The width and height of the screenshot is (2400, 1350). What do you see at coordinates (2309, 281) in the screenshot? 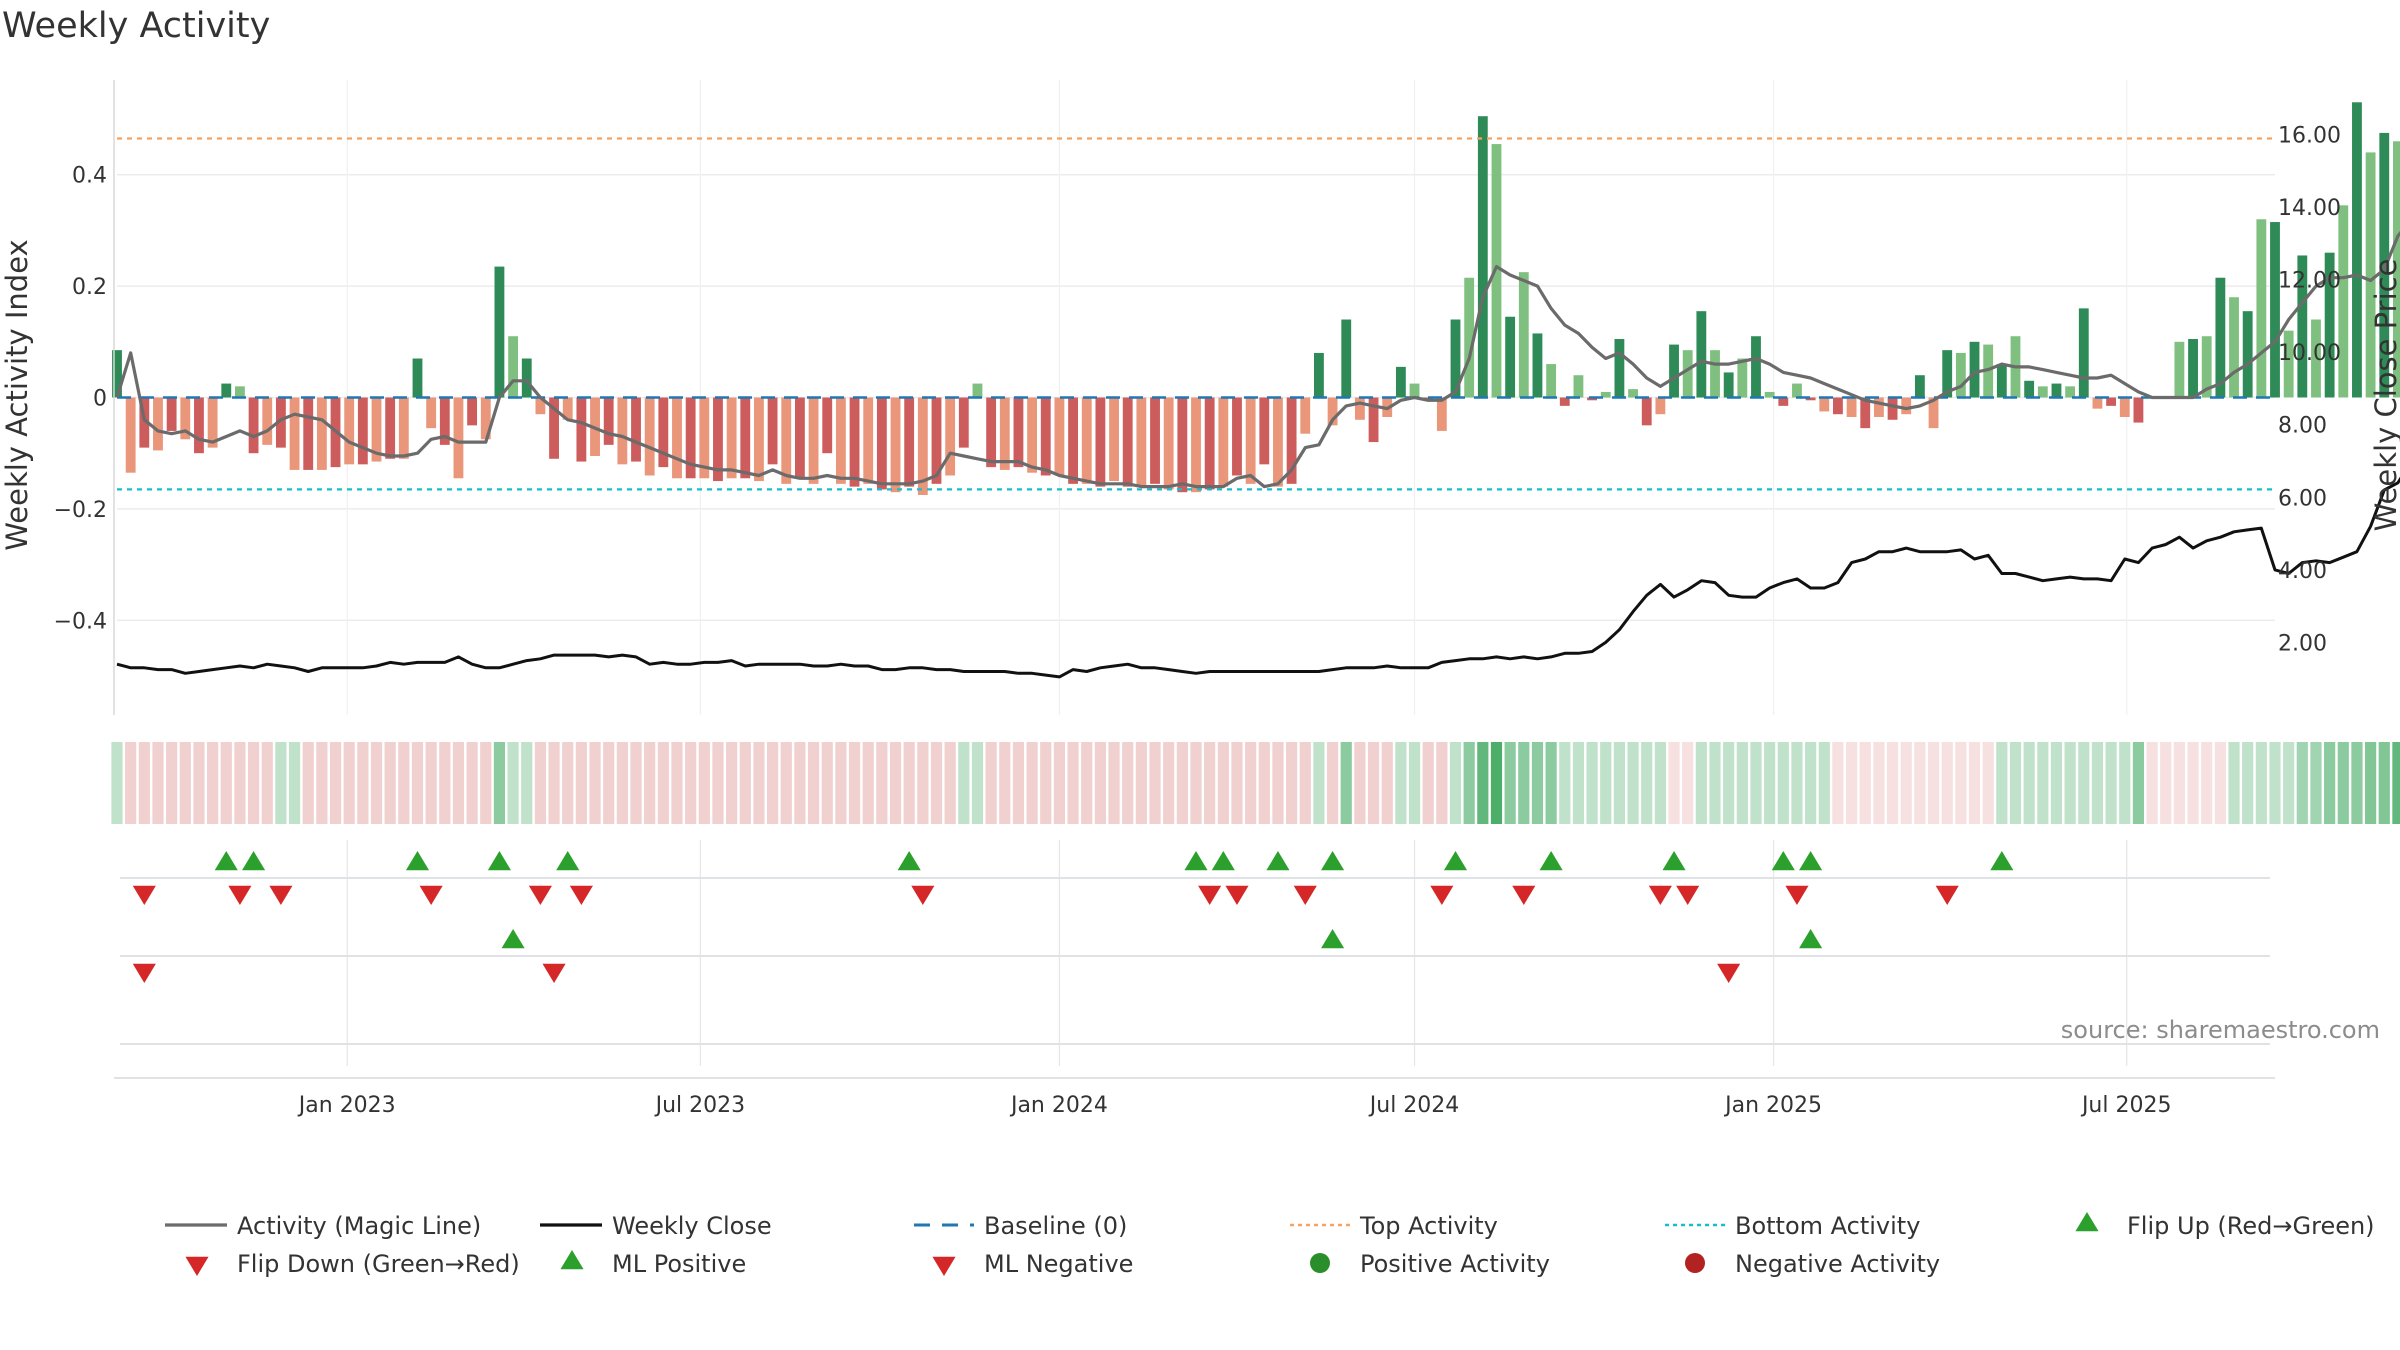
I see `y2-tick-label: 12.00` at bounding box center [2309, 281].